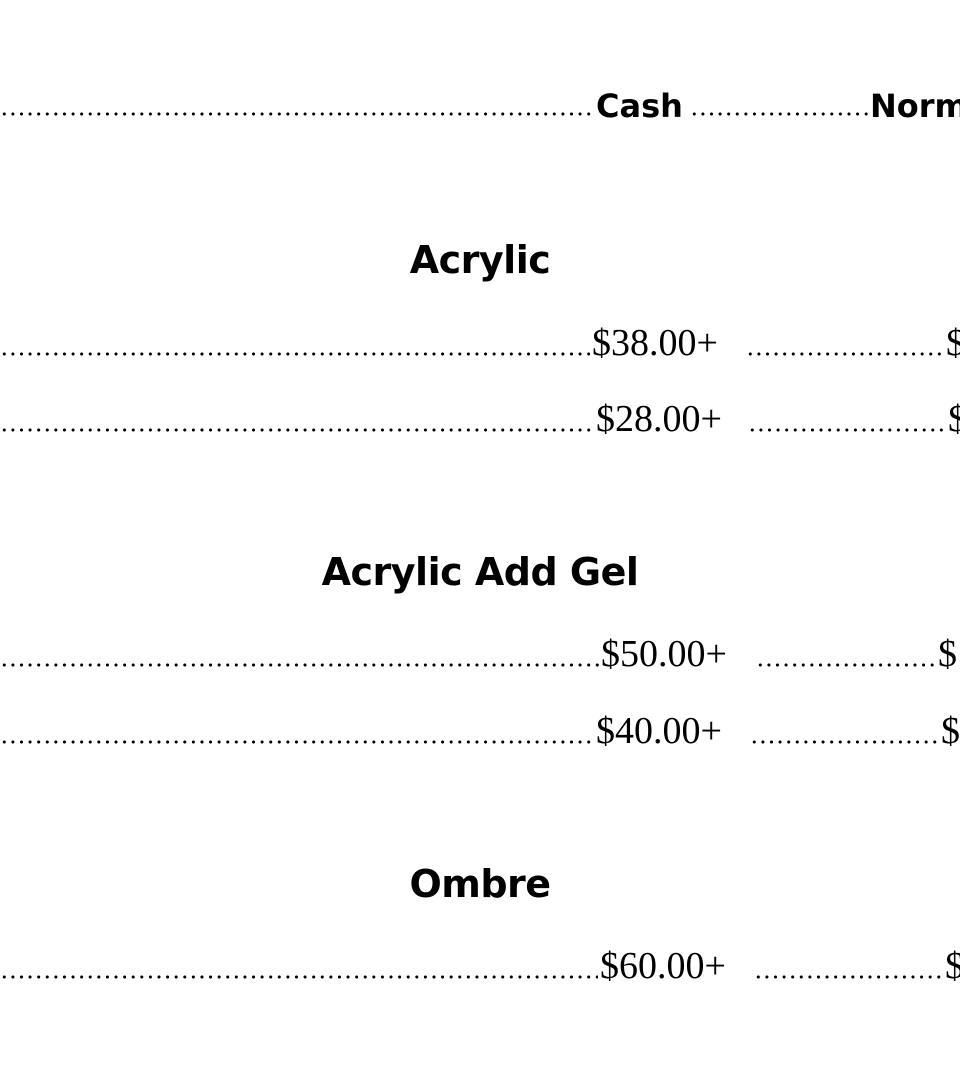  What do you see at coordinates (480, 654) in the screenshot?
I see `price-row: $50.00+ $` at bounding box center [480, 654].